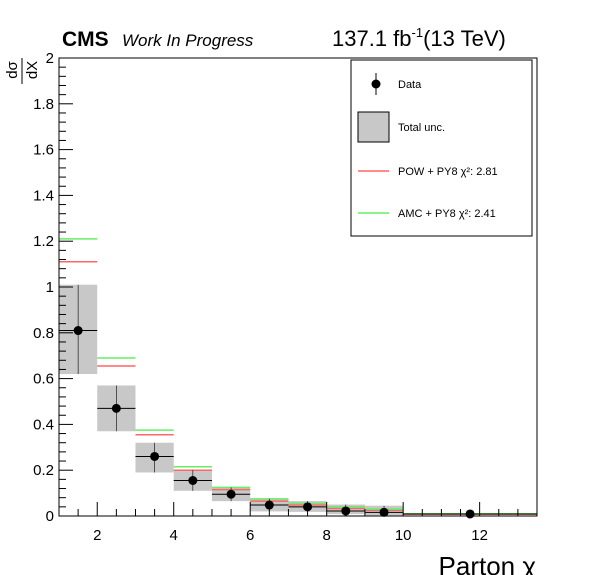 The image size is (598, 575). I want to click on legend-box, so click(441, 148).